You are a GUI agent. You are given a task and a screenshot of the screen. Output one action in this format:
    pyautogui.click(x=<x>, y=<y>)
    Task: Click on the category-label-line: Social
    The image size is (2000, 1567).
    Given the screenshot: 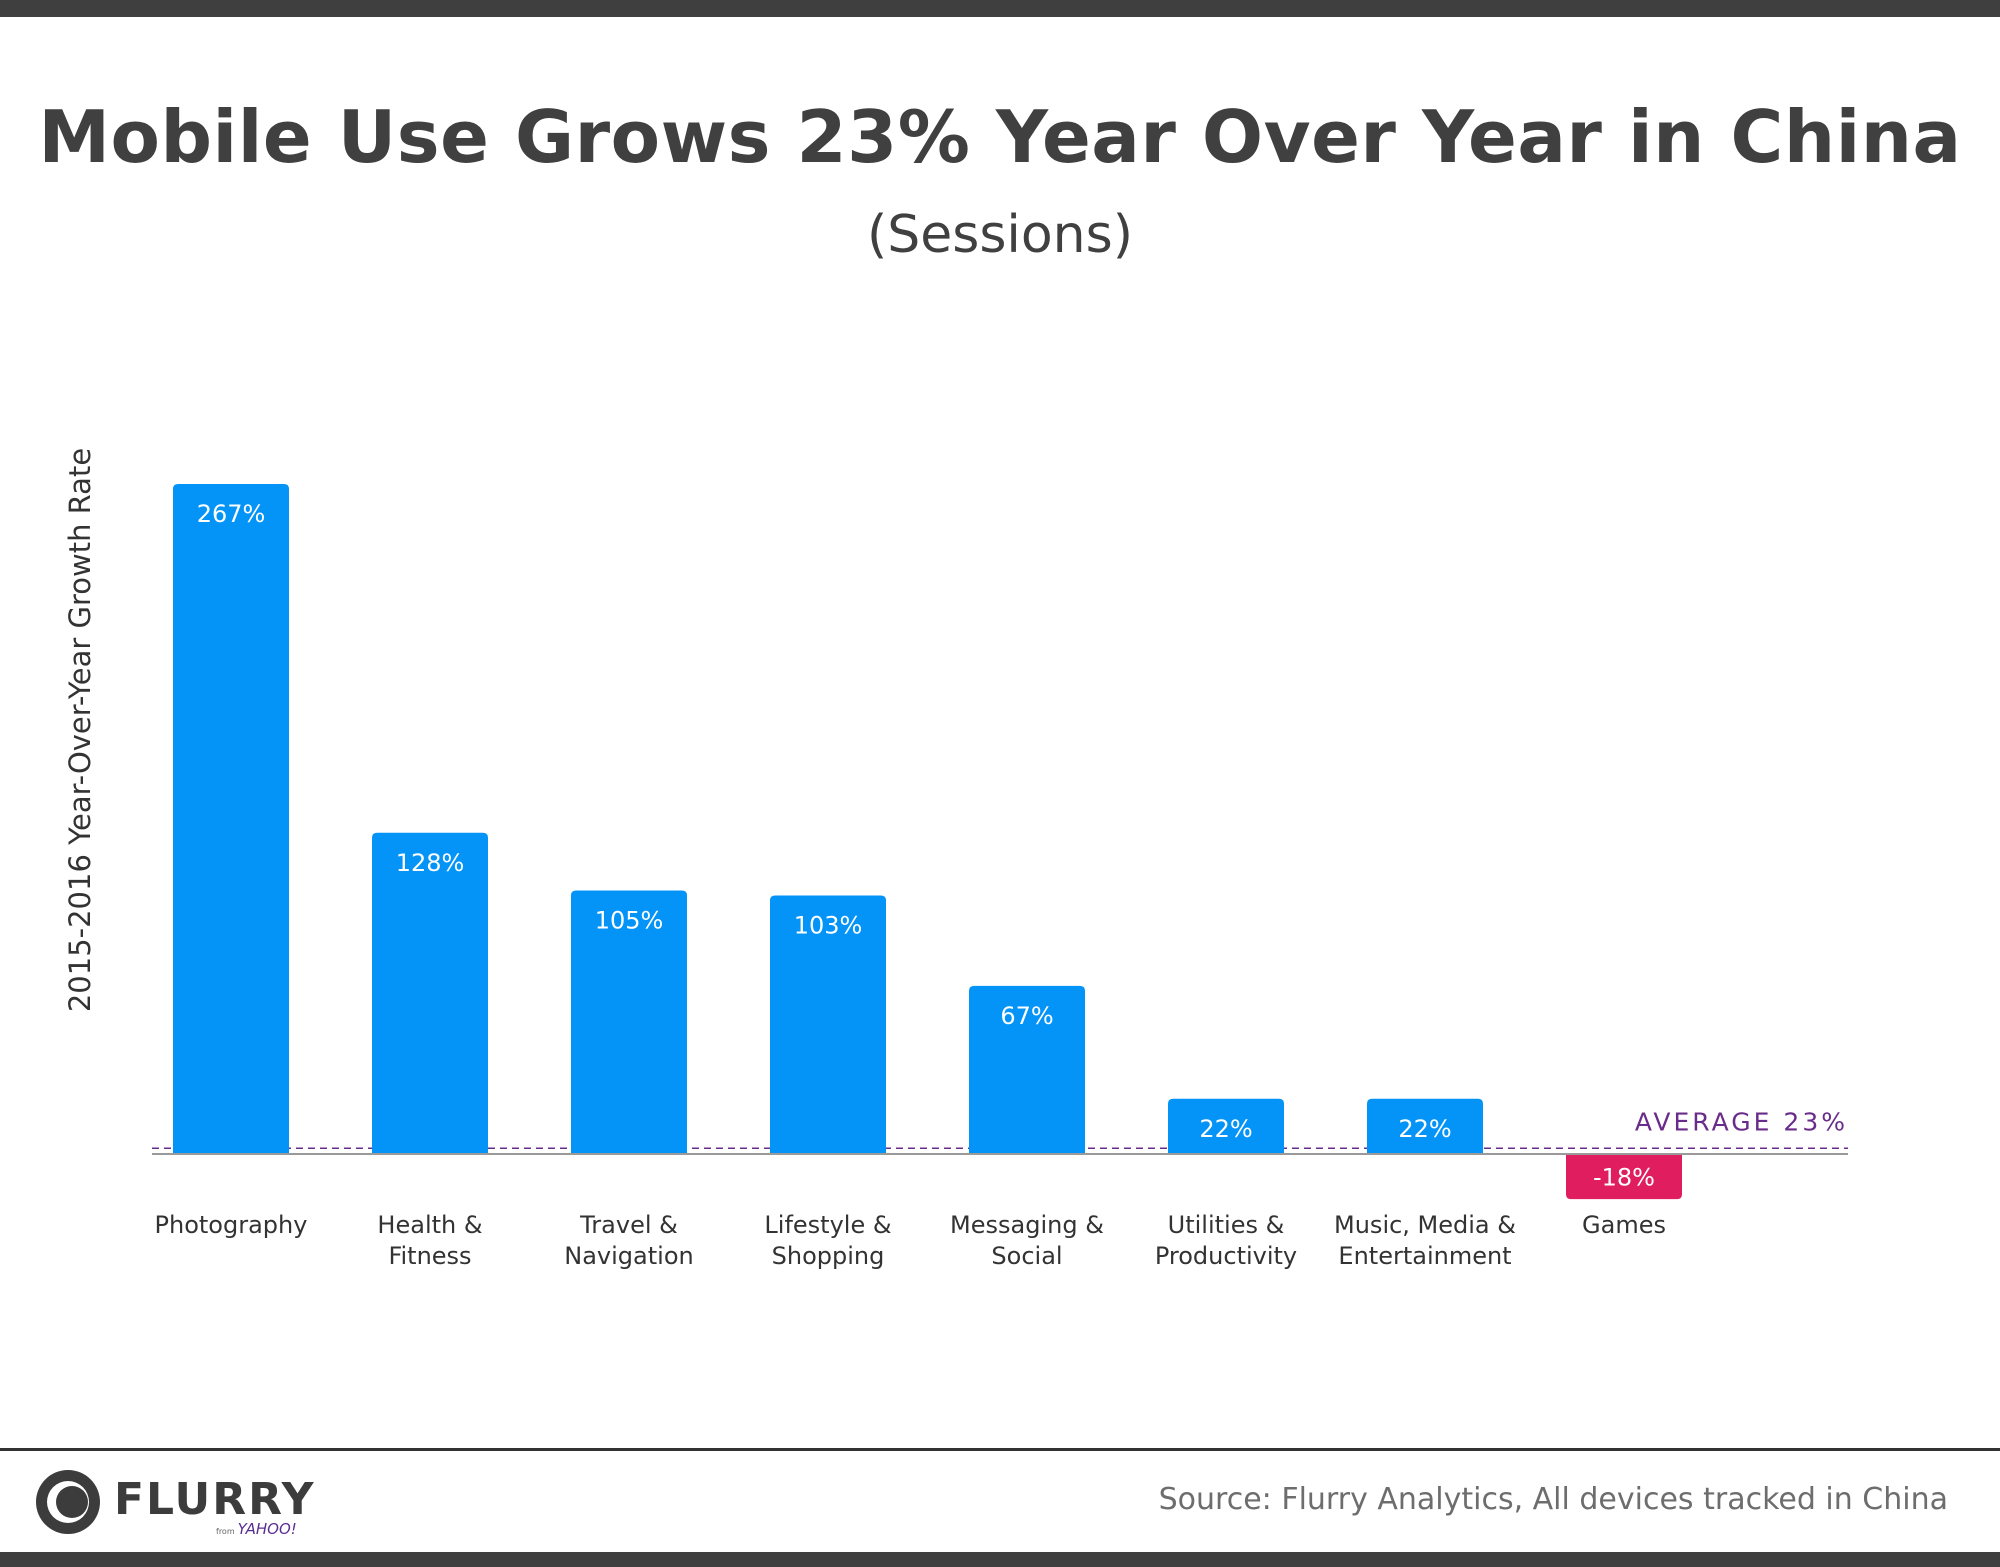 What is the action you would take?
    pyautogui.click(x=1026, y=1256)
    